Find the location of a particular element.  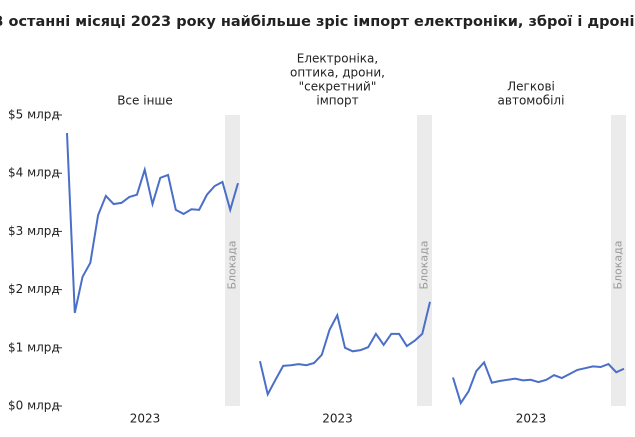

panel-title: автомобілі is located at coordinates (531, 101).